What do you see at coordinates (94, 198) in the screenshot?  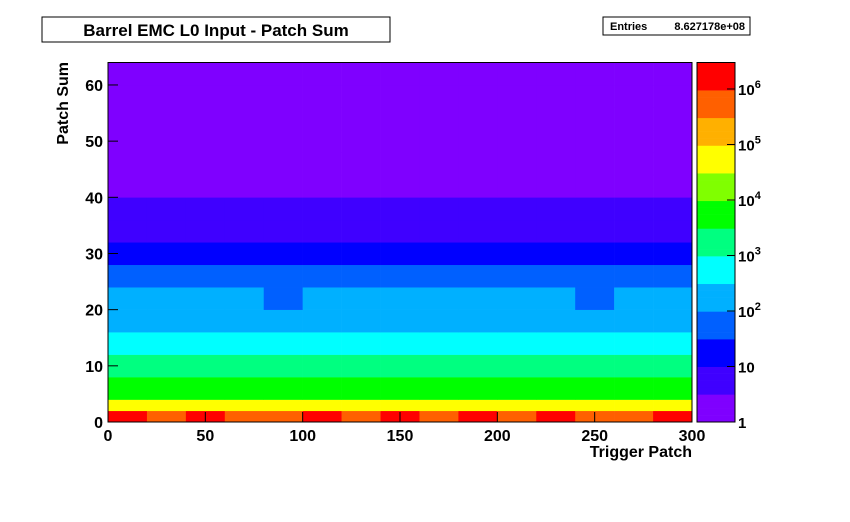 I see `y-tick-label: 40` at bounding box center [94, 198].